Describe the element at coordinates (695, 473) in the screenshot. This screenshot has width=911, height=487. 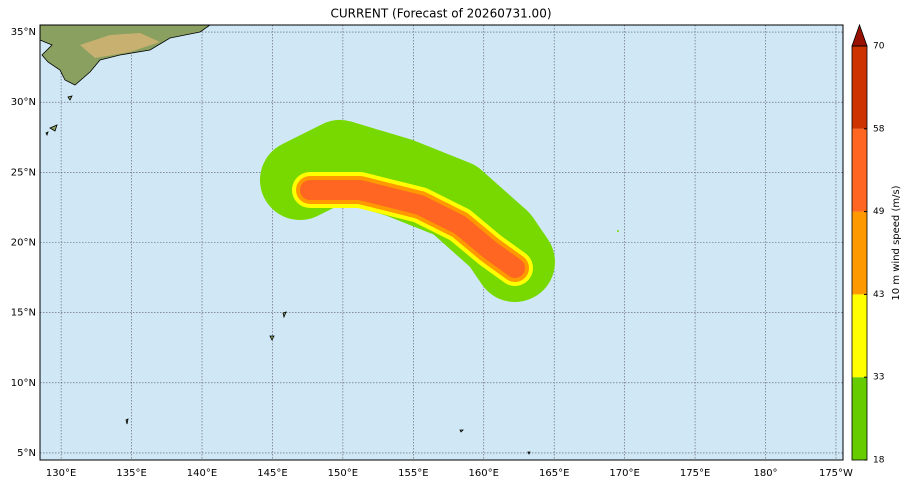
I see `lon-tick-label: 175°E` at that location.